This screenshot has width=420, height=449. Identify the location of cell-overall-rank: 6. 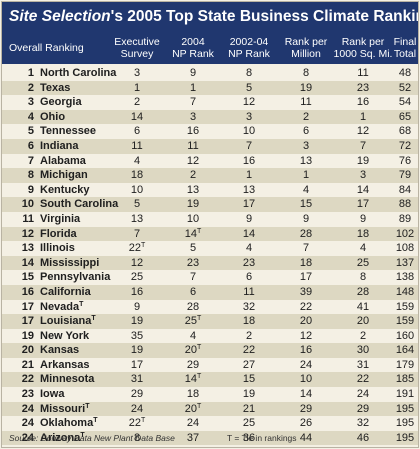
(30, 145).